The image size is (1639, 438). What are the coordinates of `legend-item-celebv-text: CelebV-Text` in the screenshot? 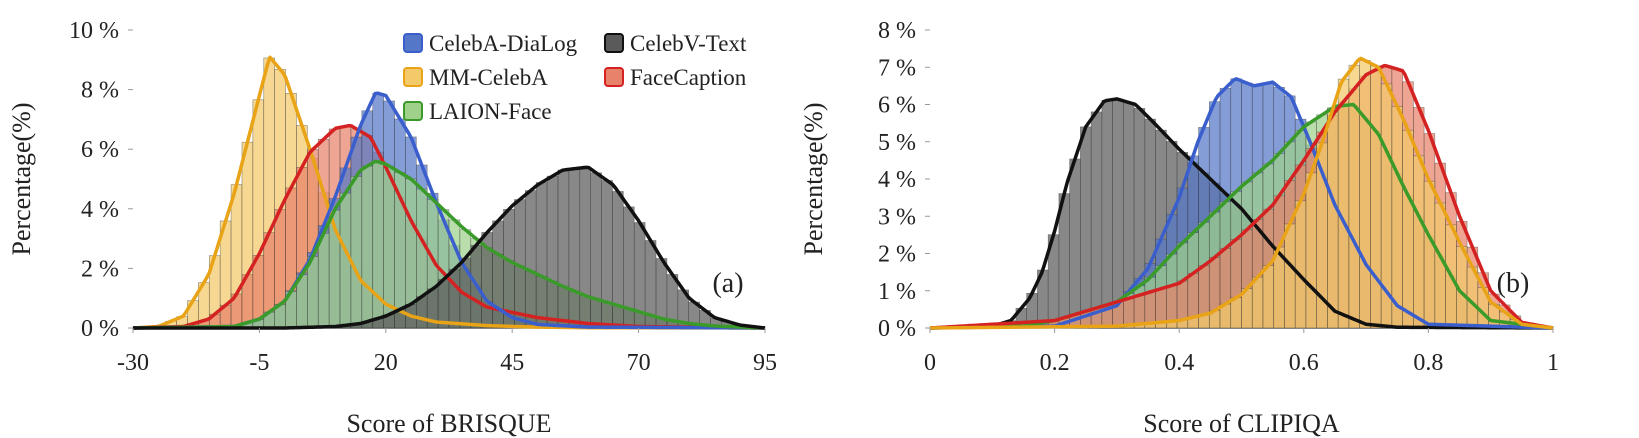 It's located at (675, 43).